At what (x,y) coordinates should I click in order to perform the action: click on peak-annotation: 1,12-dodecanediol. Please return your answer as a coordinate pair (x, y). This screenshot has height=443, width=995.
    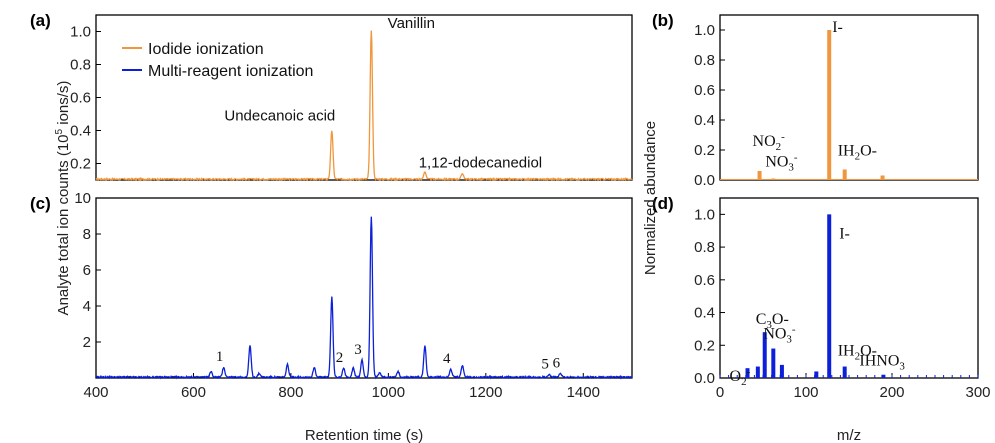
    Looking at the image, I should click on (480, 162).